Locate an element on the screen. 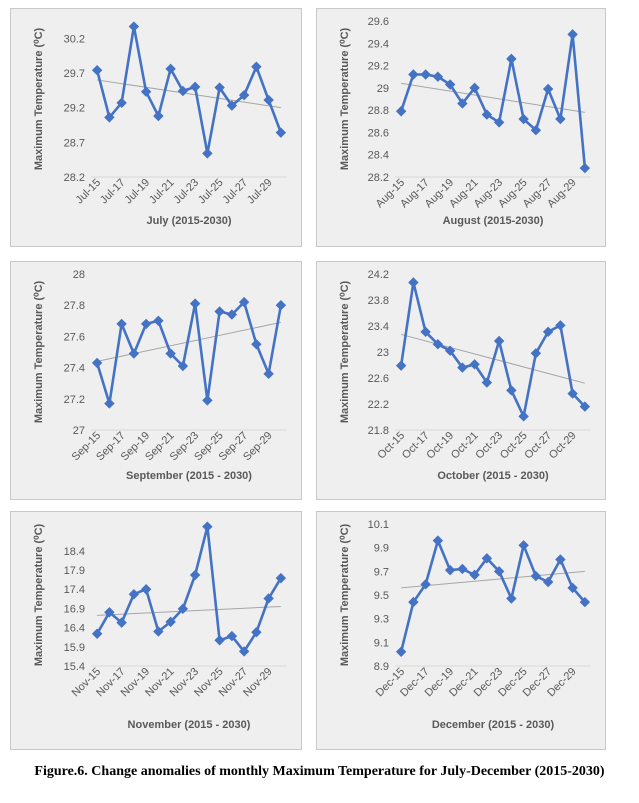  x-tick-label: Jul-21 is located at coordinates (162, 192).